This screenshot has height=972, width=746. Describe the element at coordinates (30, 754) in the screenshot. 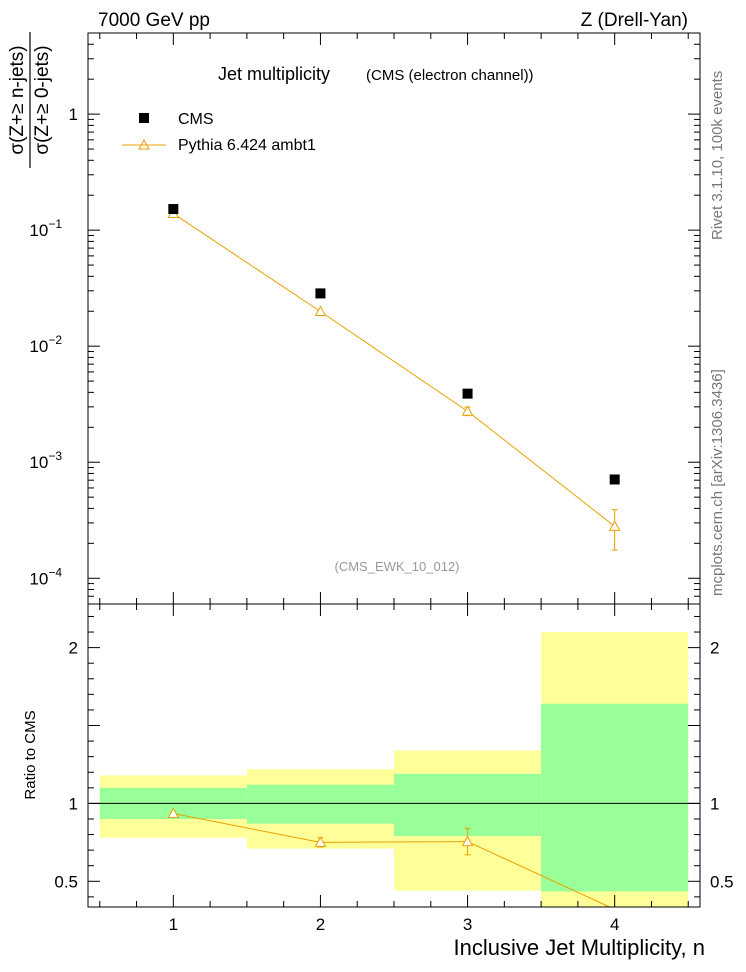

I see `ratio-y-axis-title: Ratio to CMS` at that location.